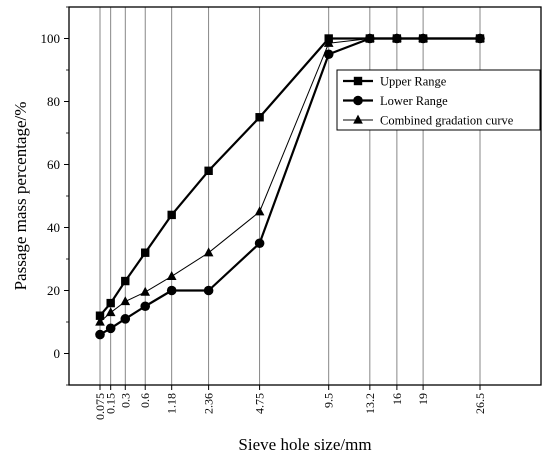 The height and width of the screenshot is (458, 550). I want to click on y-tick-label: 40, so click(53, 227).